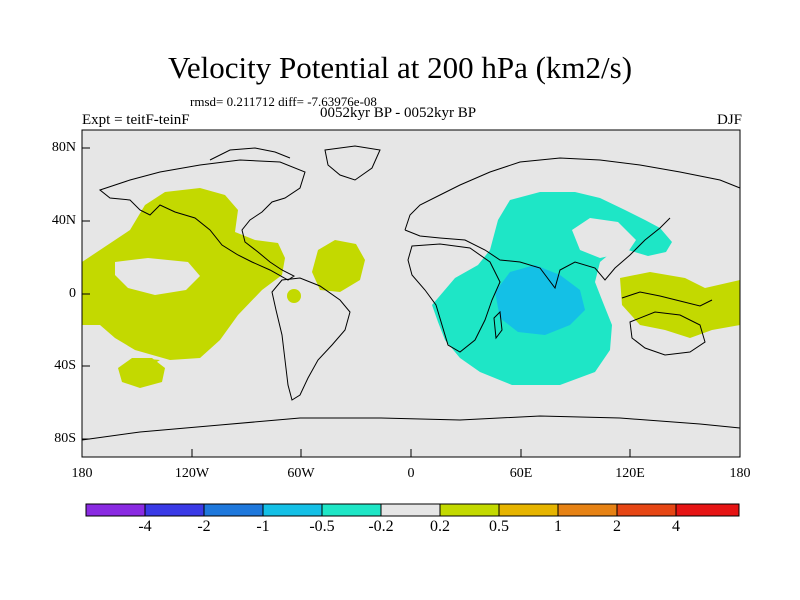 Image resolution: width=800 pixels, height=600 pixels. I want to click on lat-label: 80N, so click(63, 147).